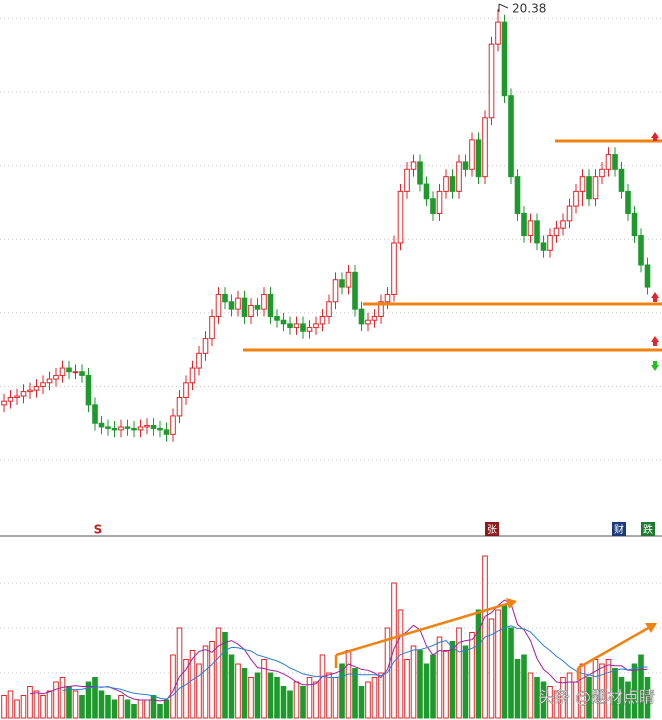  What do you see at coordinates (511, 603) in the screenshot?
I see `arrow-head` at bounding box center [511, 603].